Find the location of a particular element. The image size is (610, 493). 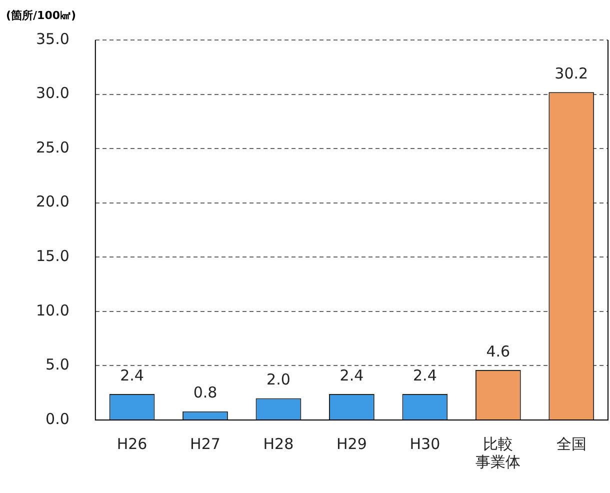

x-tick-label: H26 is located at coordinates (132, 443).